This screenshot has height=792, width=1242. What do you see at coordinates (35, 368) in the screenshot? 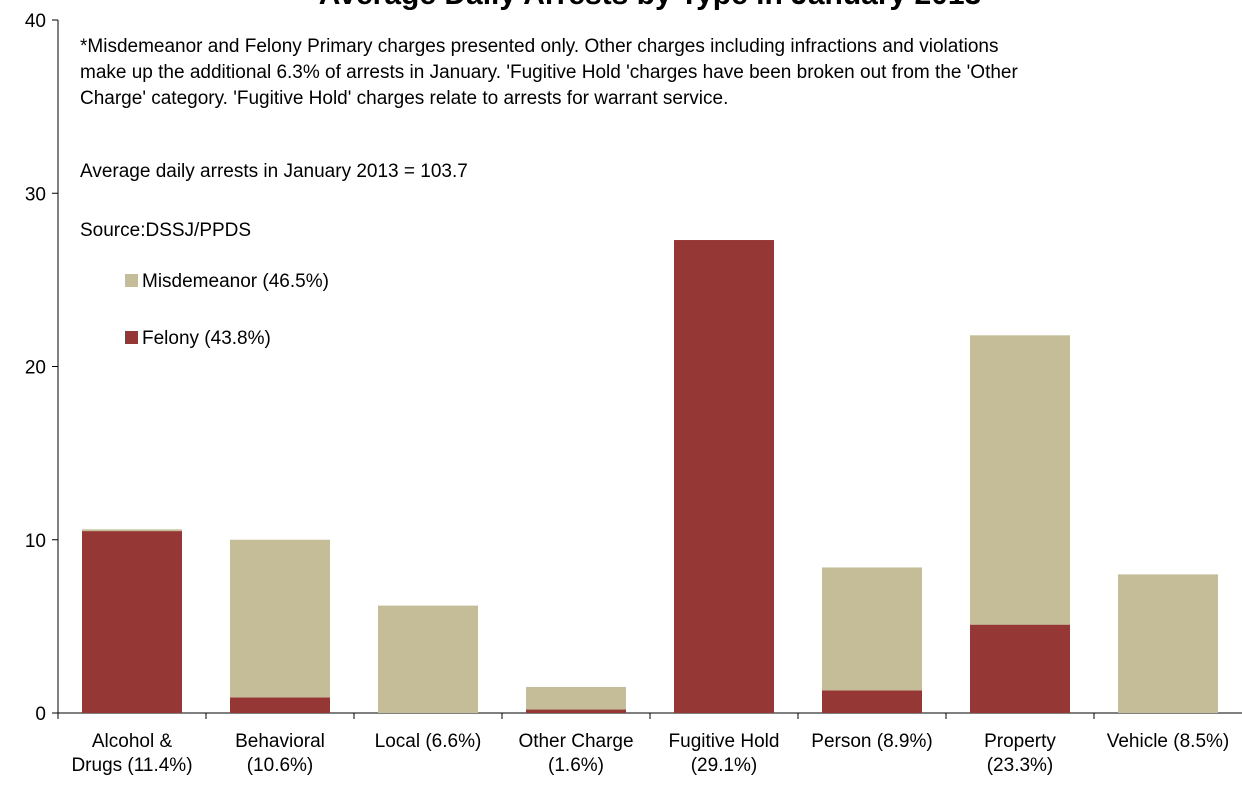
I see `y-tick-label: 20` at bounding box center [35, 368].